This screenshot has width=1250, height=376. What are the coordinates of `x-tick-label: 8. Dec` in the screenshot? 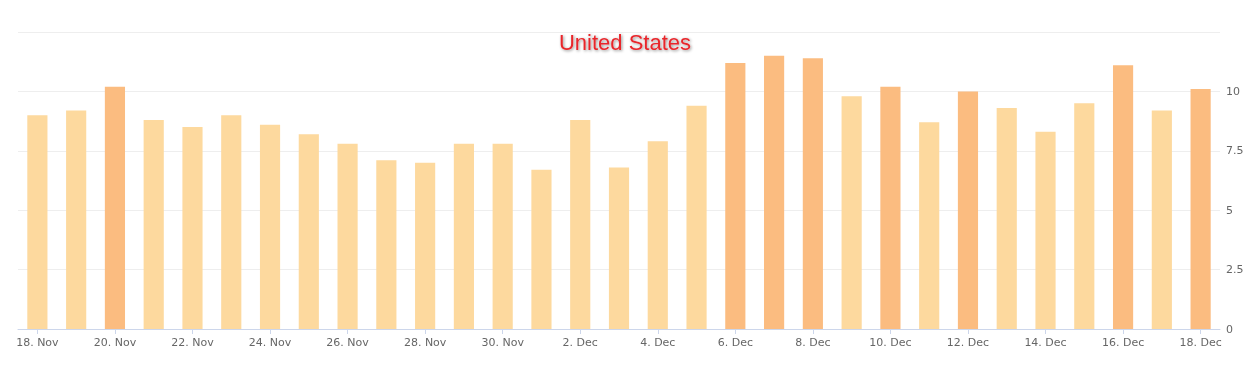 It's located at (813, 342).